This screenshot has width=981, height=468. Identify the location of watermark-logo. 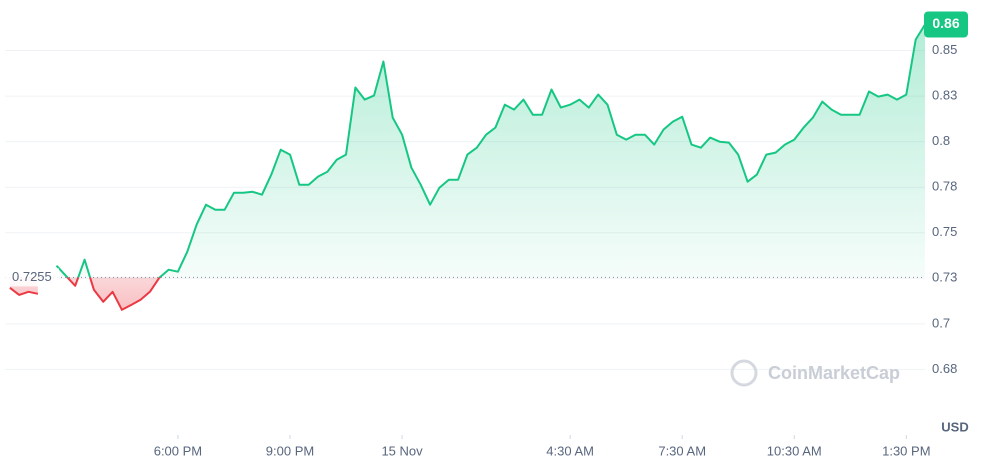
(744, 373).